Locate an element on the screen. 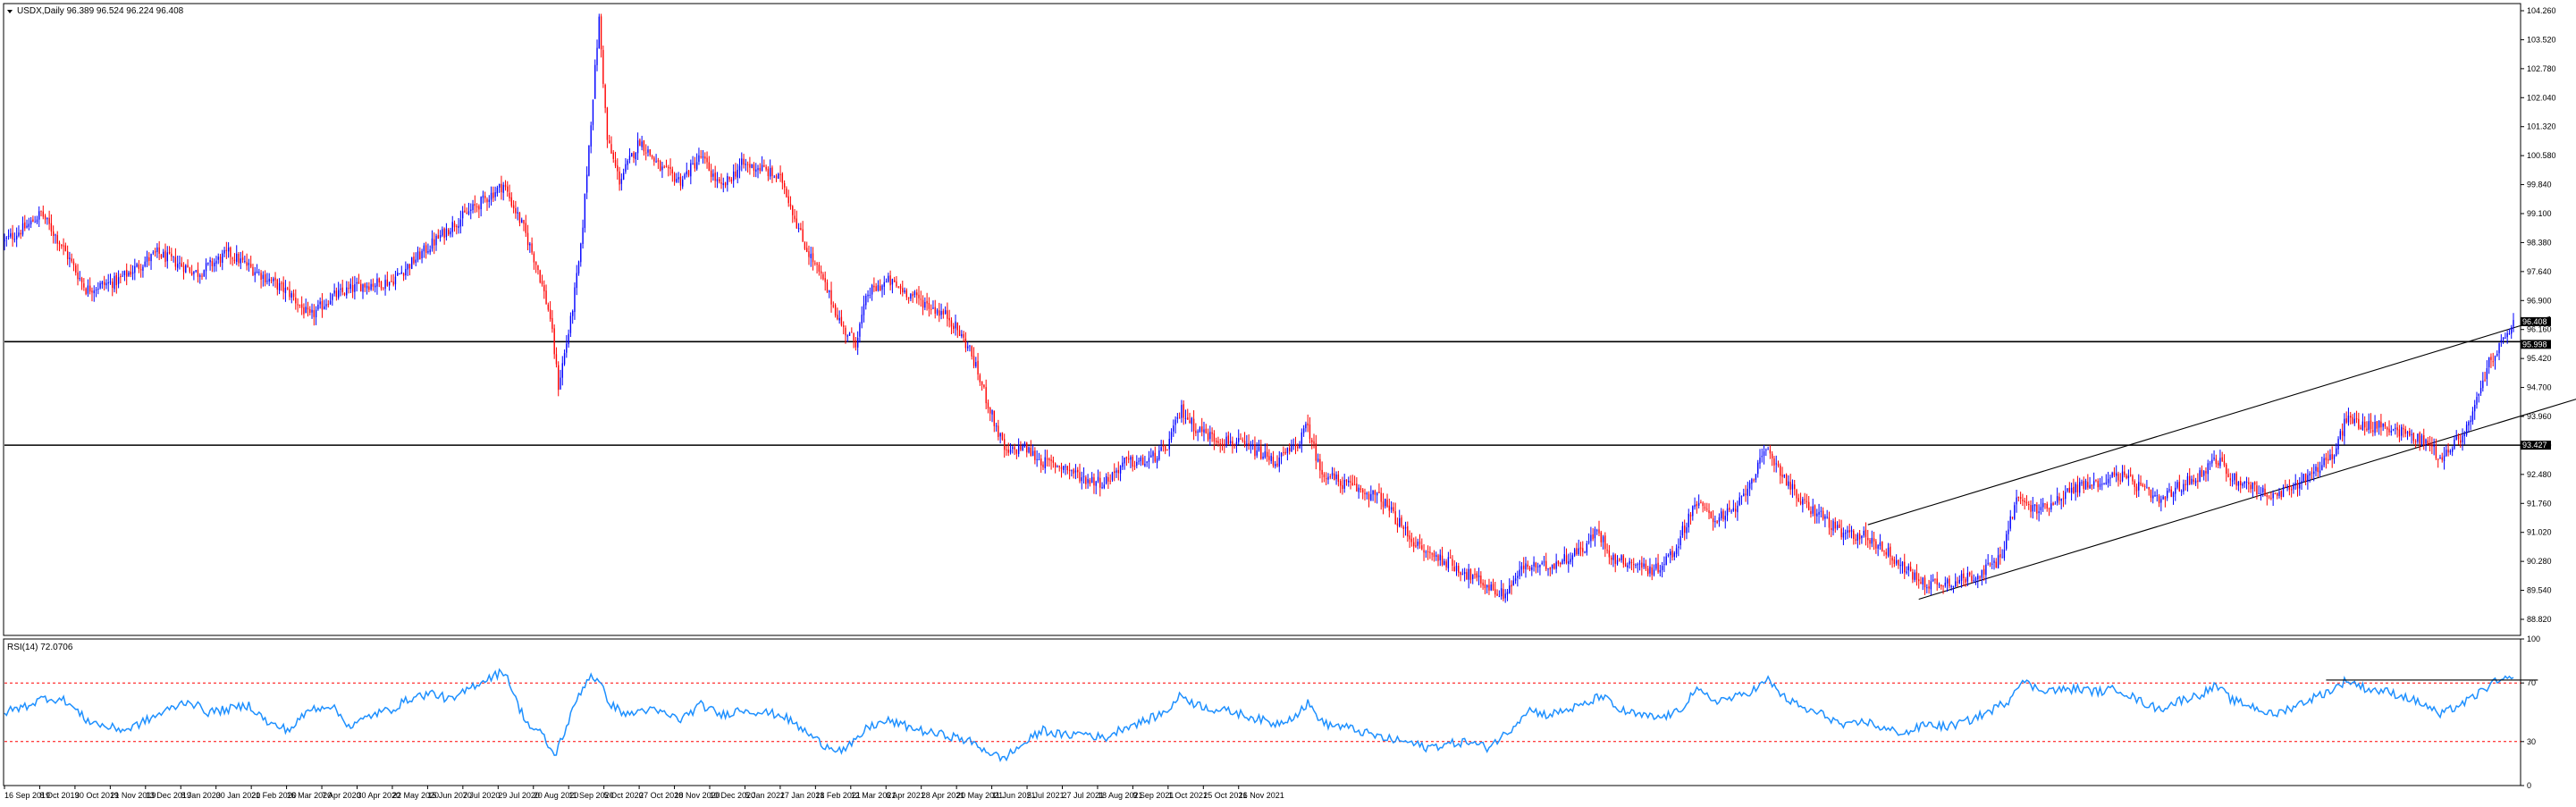 This screenshot has width=2576, height=807. rsi-header: RSI(14) 72.0706 is located at coordinates (40, 647).